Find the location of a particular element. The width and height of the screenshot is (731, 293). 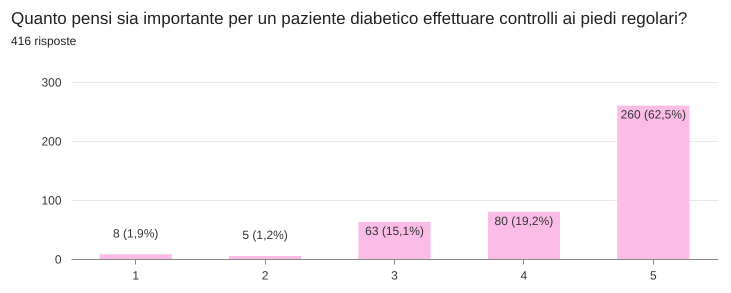

y-tick-label: 100 is located at coordinates (51, 201).